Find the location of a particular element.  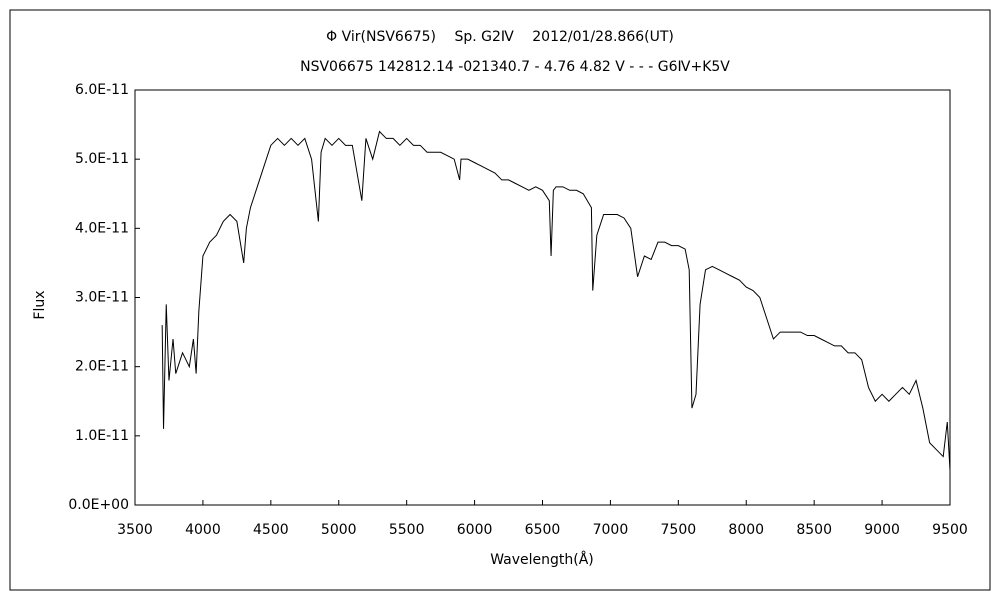

x-tick-label: 6000 is located at coordinates (475, 530).